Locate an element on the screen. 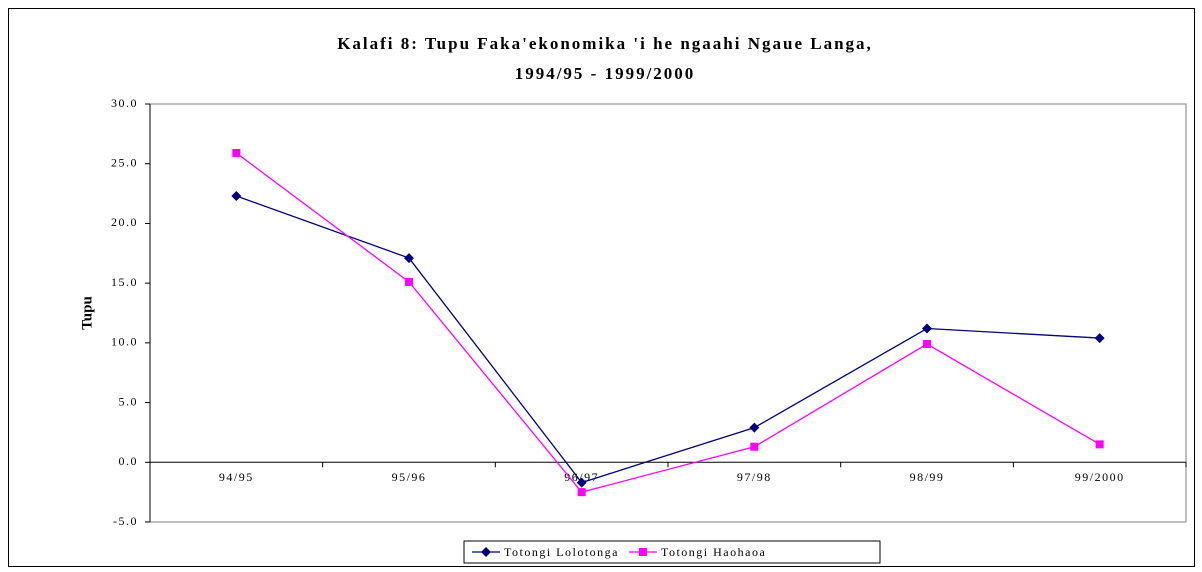 This screenshot has width=1202, height=572. chart-title: 1994/95 - 1999/2000 is located at coordinates (605, 73).